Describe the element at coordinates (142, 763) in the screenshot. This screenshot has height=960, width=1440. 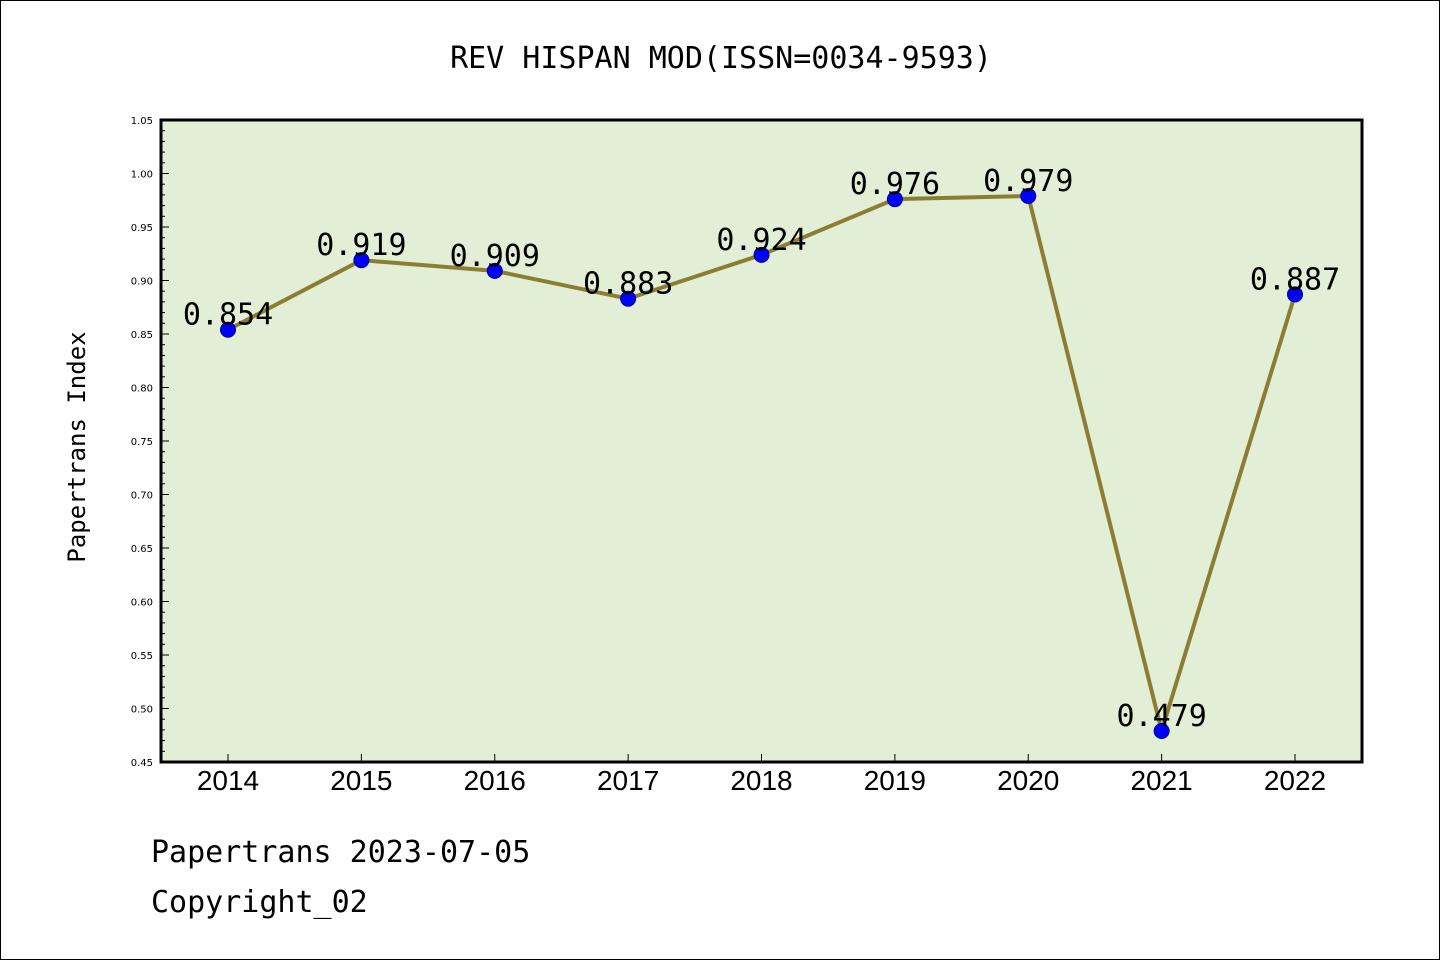
I see `y-tick-label: 0.45` at that location.